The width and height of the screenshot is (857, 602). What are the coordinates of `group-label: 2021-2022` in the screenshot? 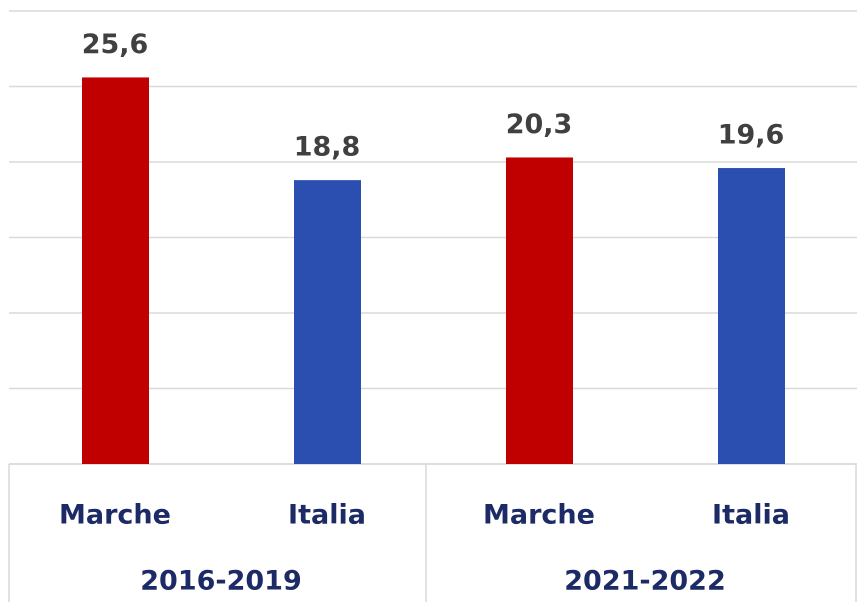 It's located at (645, 581).